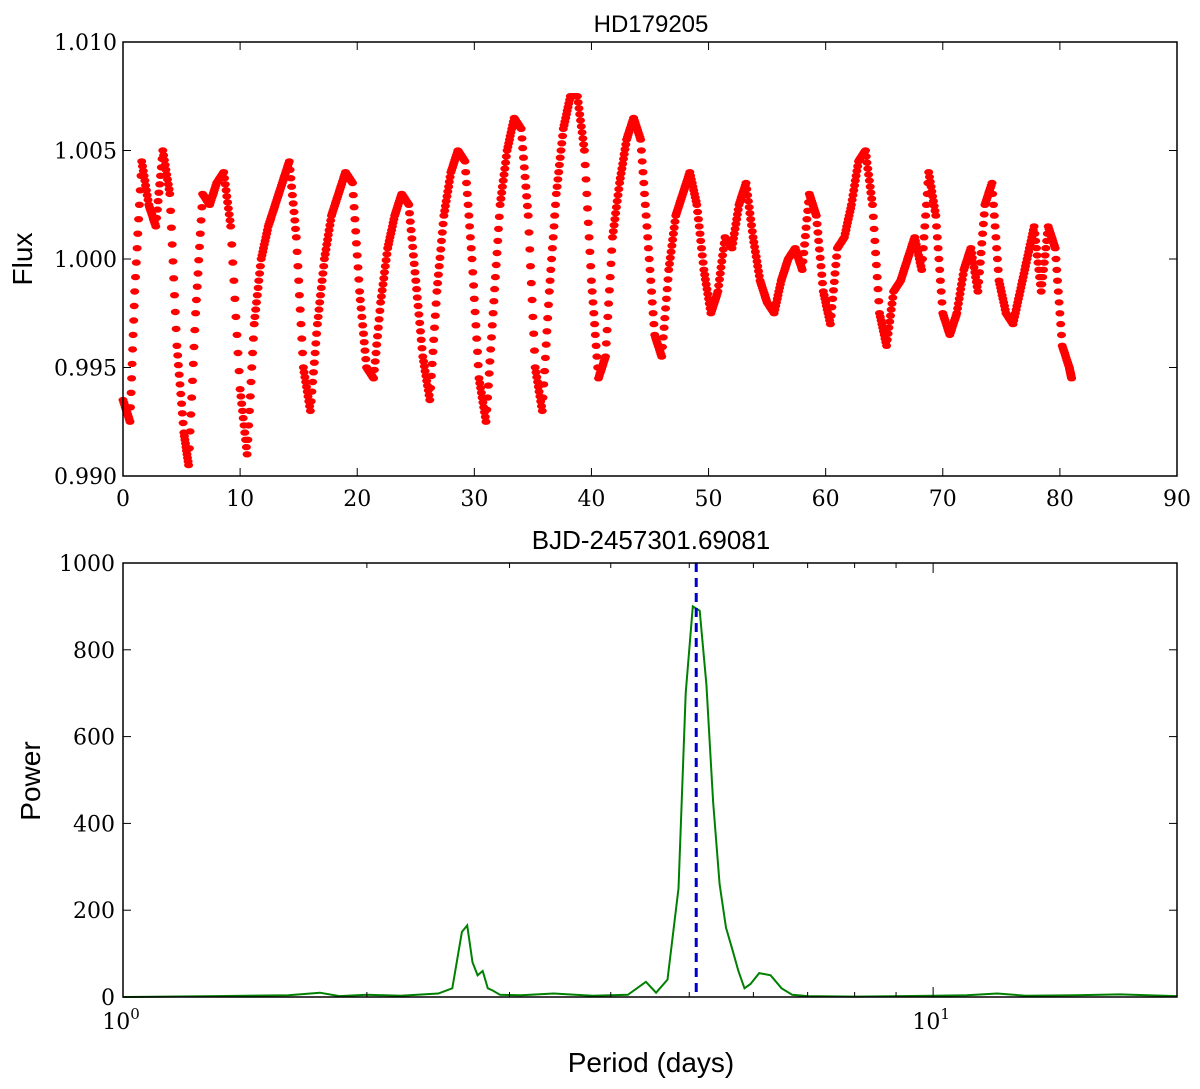  Describe the element at coordinates (931, 1020) in the screenshot. I see `x-tick-label: 101` at that location.